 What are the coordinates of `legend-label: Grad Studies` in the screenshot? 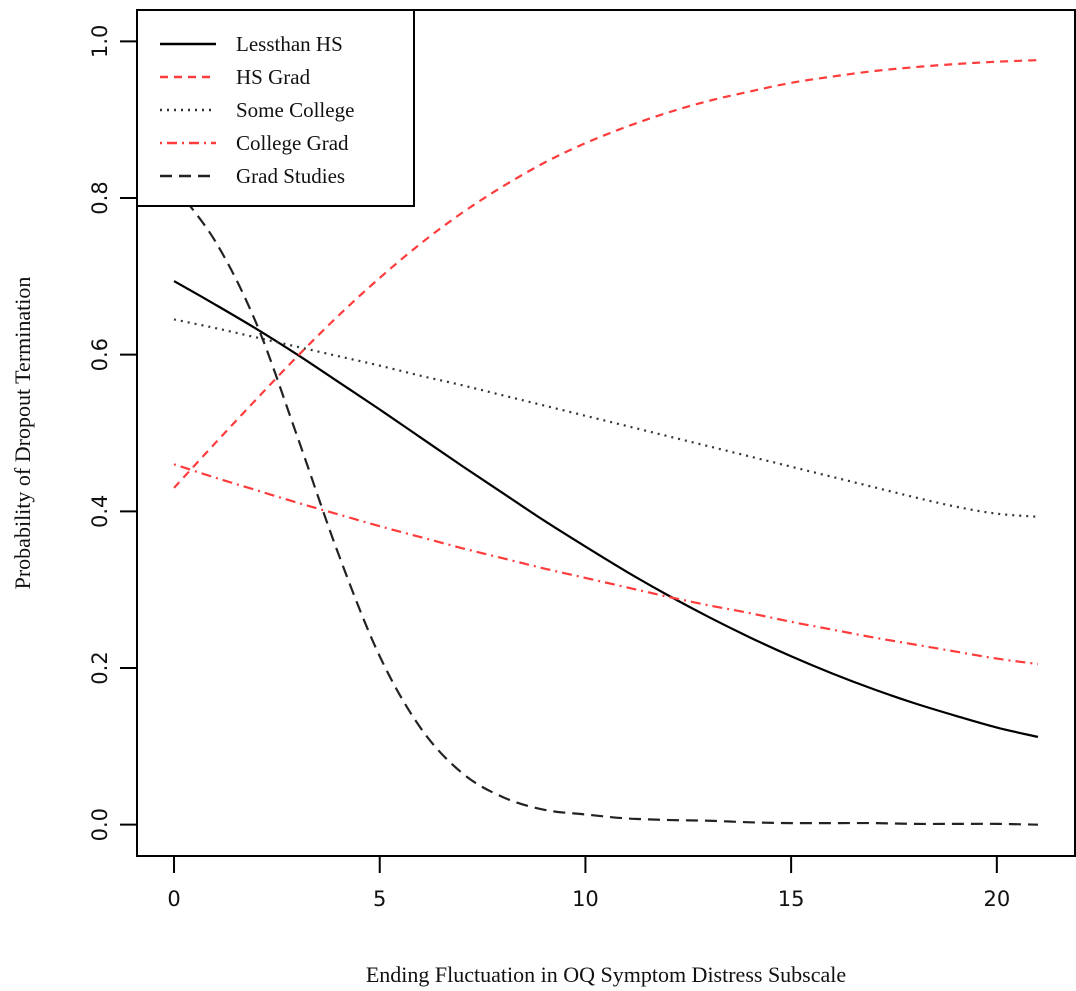 It's located at (290, 176).